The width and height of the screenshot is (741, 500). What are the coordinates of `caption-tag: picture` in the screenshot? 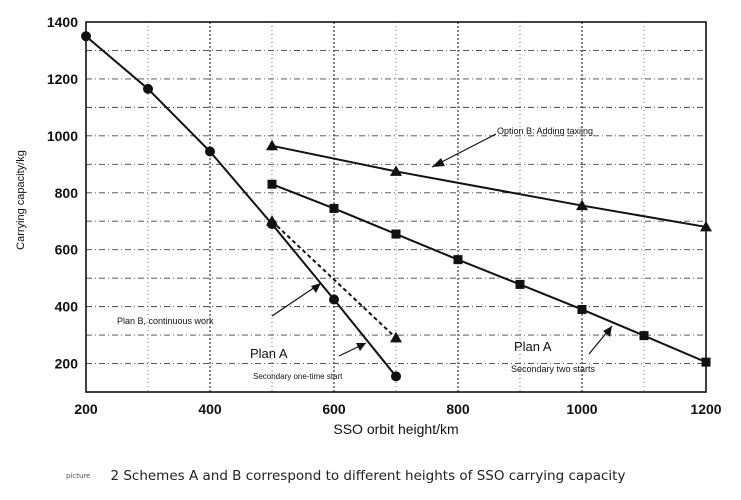 It's located at (78, 476).